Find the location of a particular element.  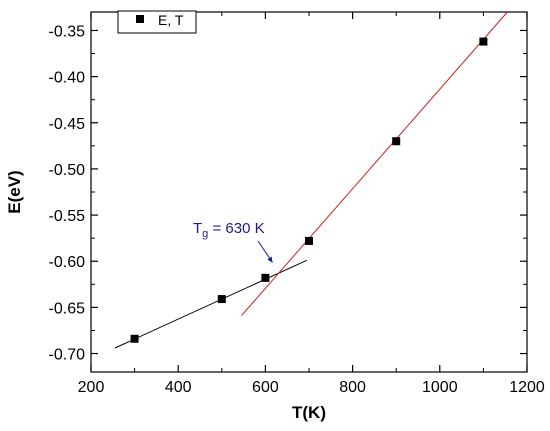

legend: E, T is located at coordinates (157, 22).